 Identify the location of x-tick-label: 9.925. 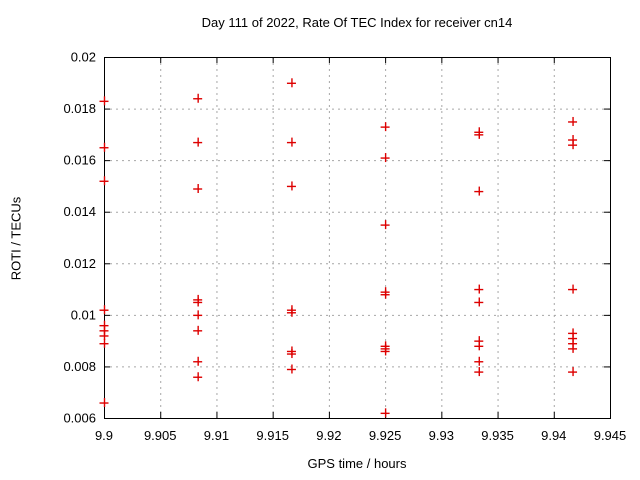
(385, 435).